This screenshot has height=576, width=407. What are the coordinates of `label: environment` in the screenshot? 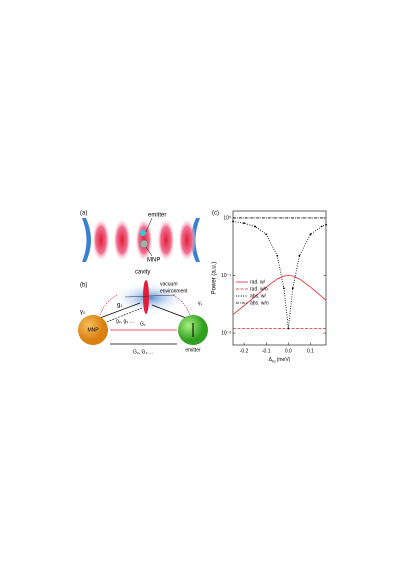 It's located at (174, 291).